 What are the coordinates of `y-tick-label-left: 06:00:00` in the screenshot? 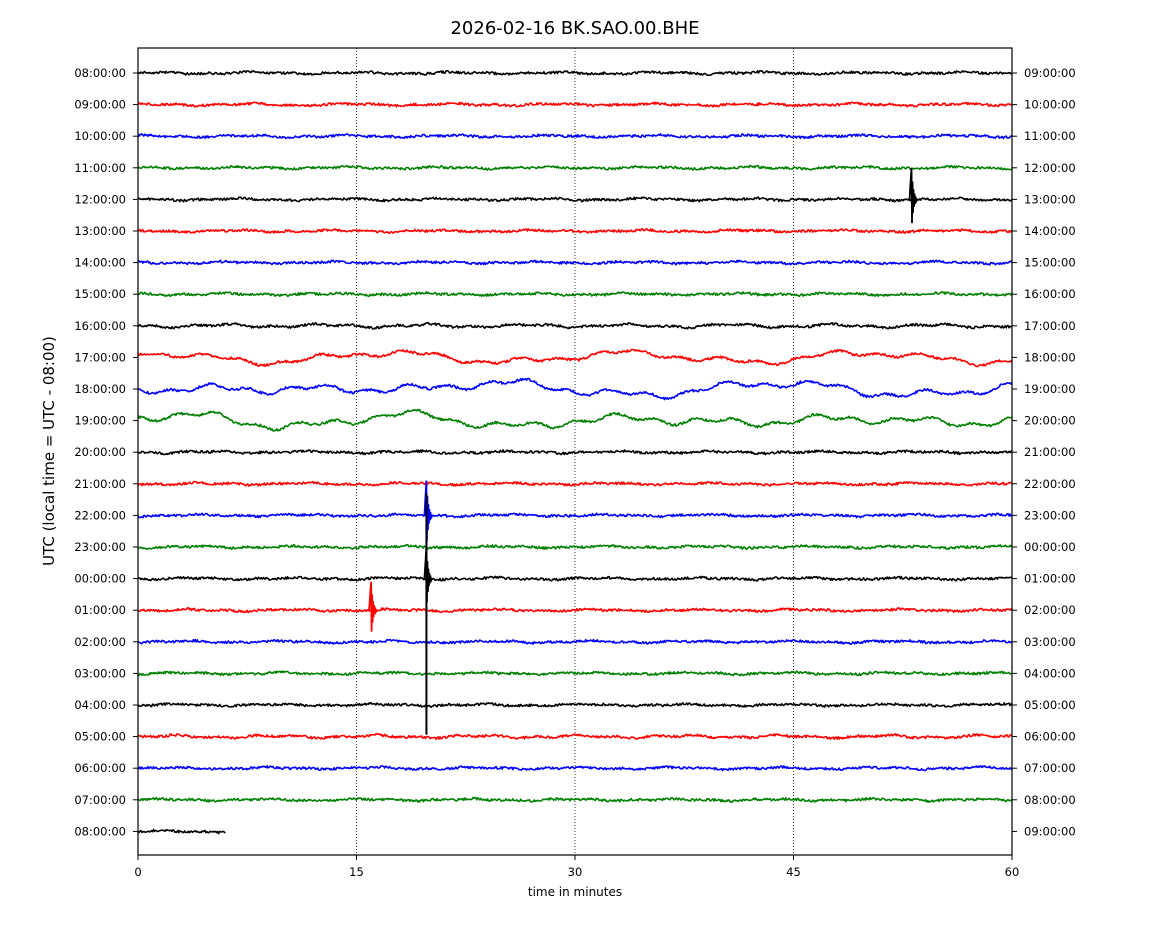 It's located at (100, 768).